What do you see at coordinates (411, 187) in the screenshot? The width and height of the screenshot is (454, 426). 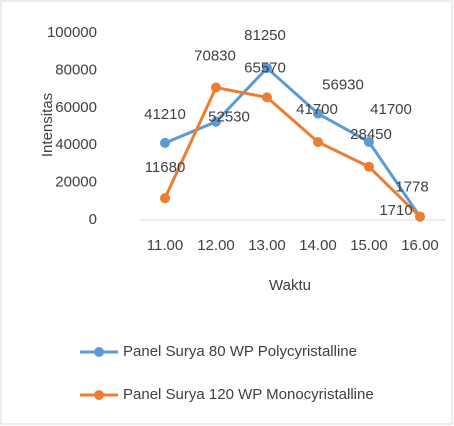 I see `data-label: 1778` at bounding box center [411, 187].